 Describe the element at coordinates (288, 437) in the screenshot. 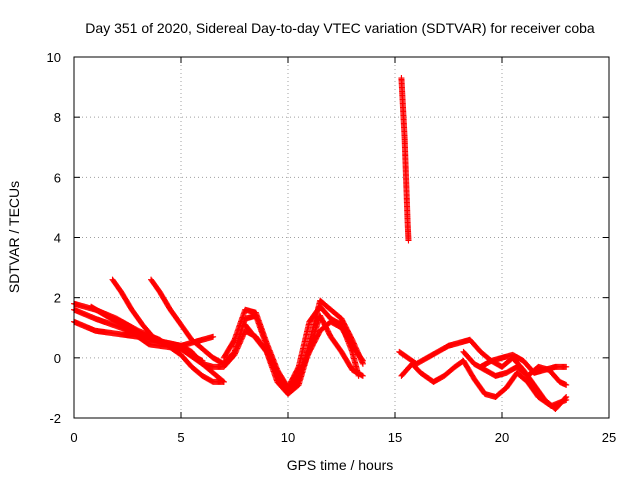

I see `x-tick-label: 10` at that location.